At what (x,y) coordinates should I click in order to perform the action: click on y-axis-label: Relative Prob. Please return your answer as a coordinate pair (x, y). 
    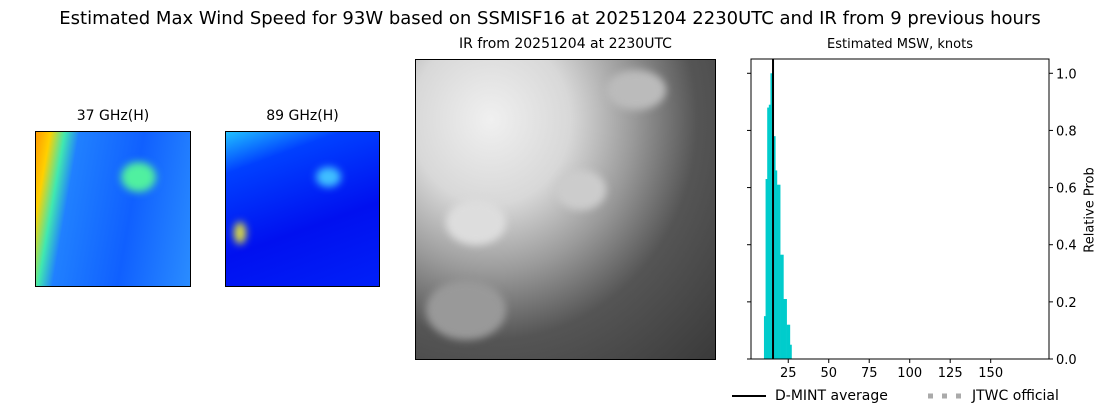
    Looking at the image, I should click on (1090, 210).